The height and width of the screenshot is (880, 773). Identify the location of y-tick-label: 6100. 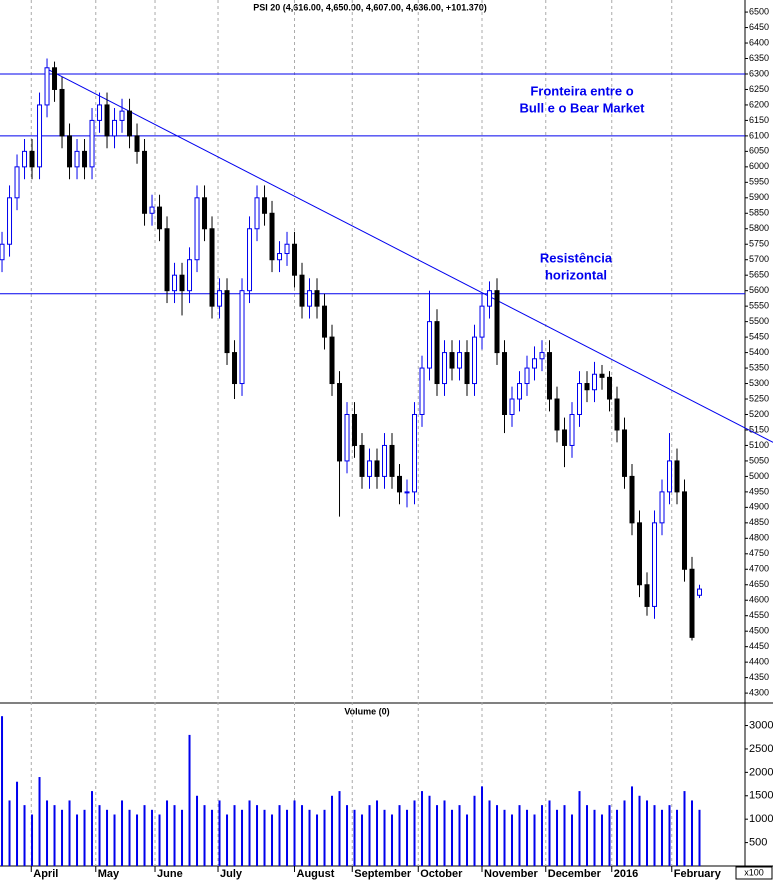
(759, 135).